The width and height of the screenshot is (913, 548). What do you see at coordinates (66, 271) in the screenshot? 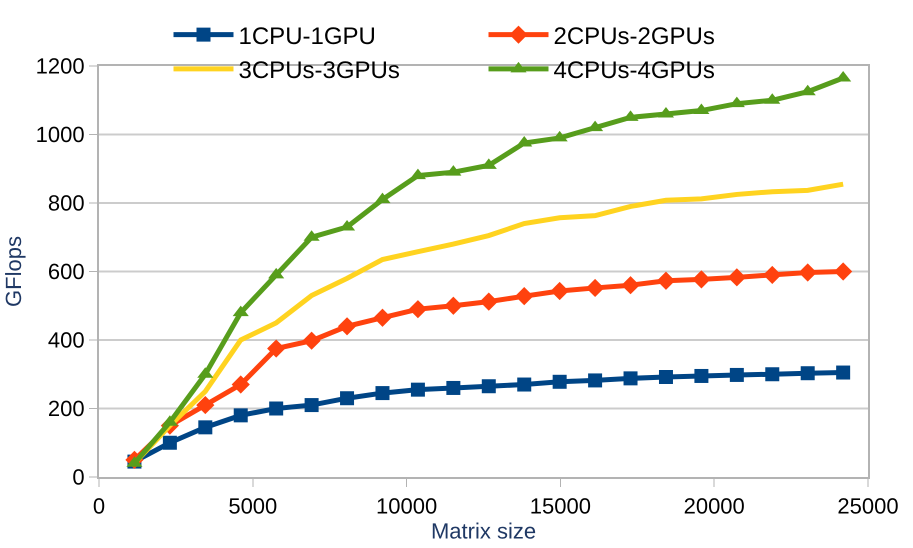
I see `y-tick-label: 600` at bounding box center [66, 271].